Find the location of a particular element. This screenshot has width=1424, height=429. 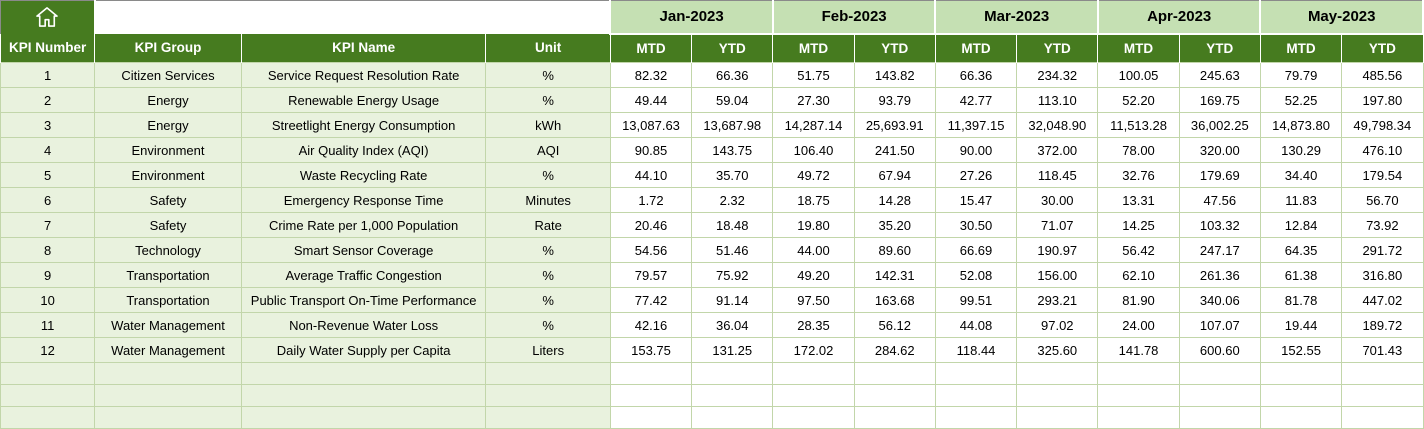

value-cell: 485.56 is located at coordinates (1382, 75).